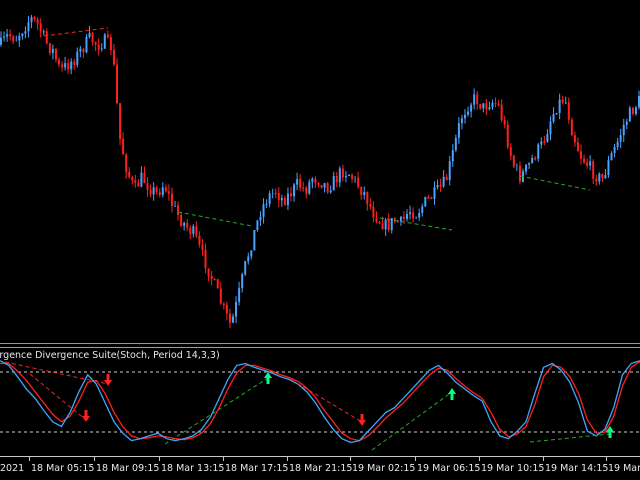 The height and width of the screenshot is (480, 640). I want to click on time-axis-label: 18 Mar 09:15, so click(128, 468).